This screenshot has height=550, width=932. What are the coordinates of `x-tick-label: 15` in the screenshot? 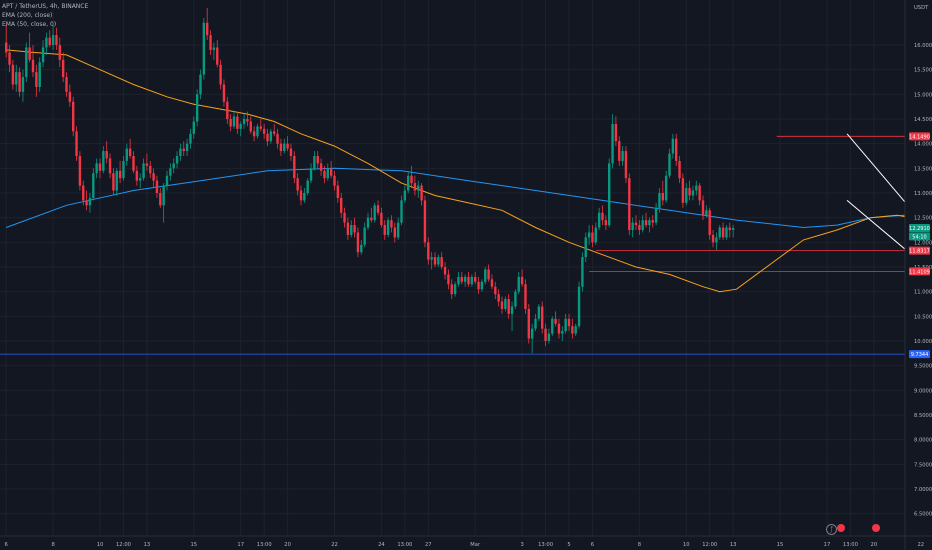 It's located at (193, 545).